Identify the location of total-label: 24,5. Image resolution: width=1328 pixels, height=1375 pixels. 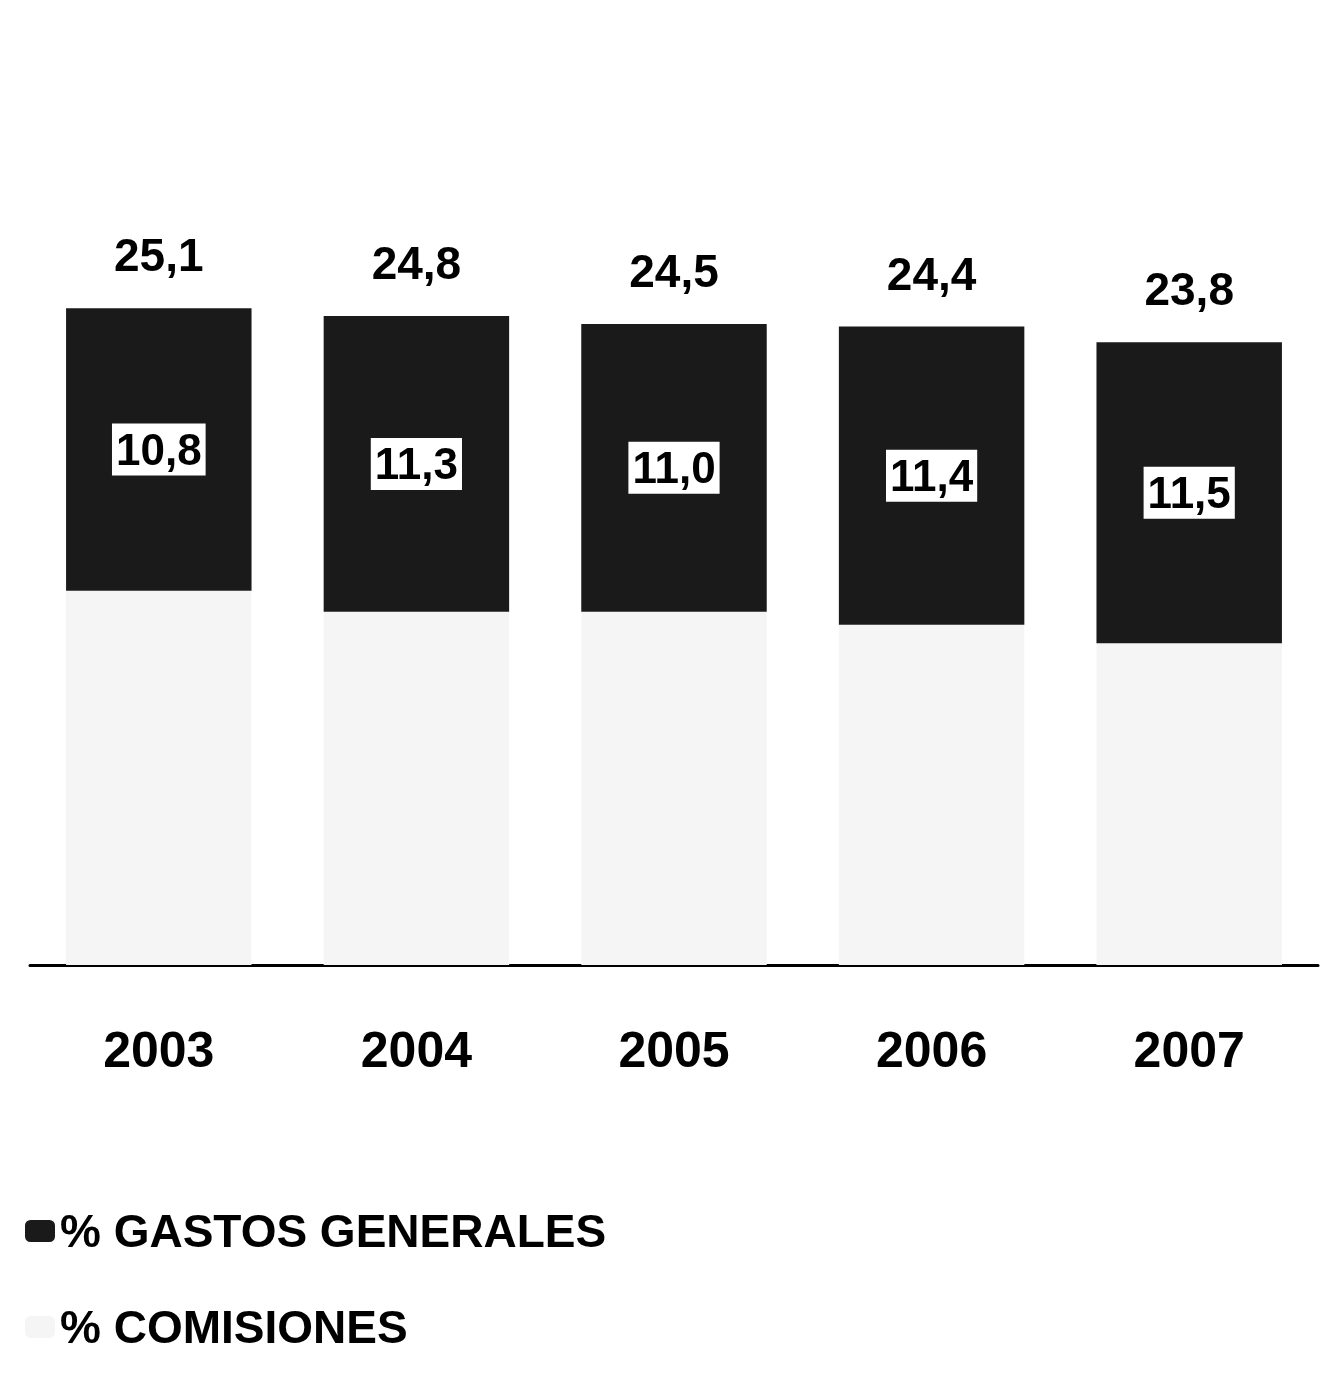
(674, 270).